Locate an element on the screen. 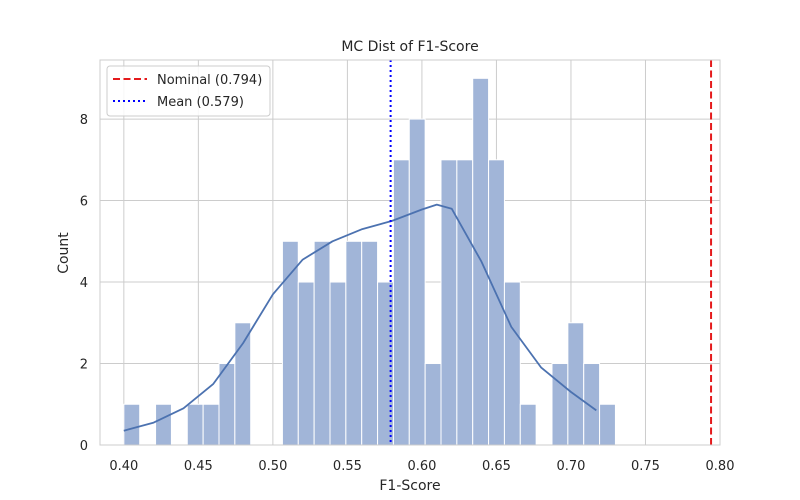 The width and height of the screenshot is (800, 500). y-tick-label: 4 is located at coordinates (84, 283).